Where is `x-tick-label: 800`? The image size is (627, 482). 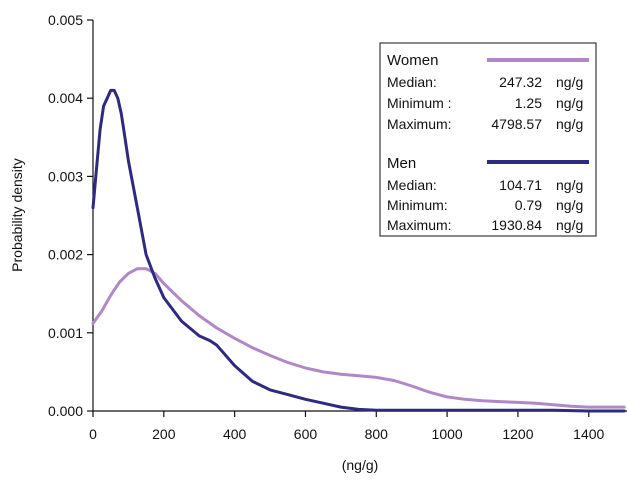 x-tick-label: 800 is located at coordinates (377, 434).